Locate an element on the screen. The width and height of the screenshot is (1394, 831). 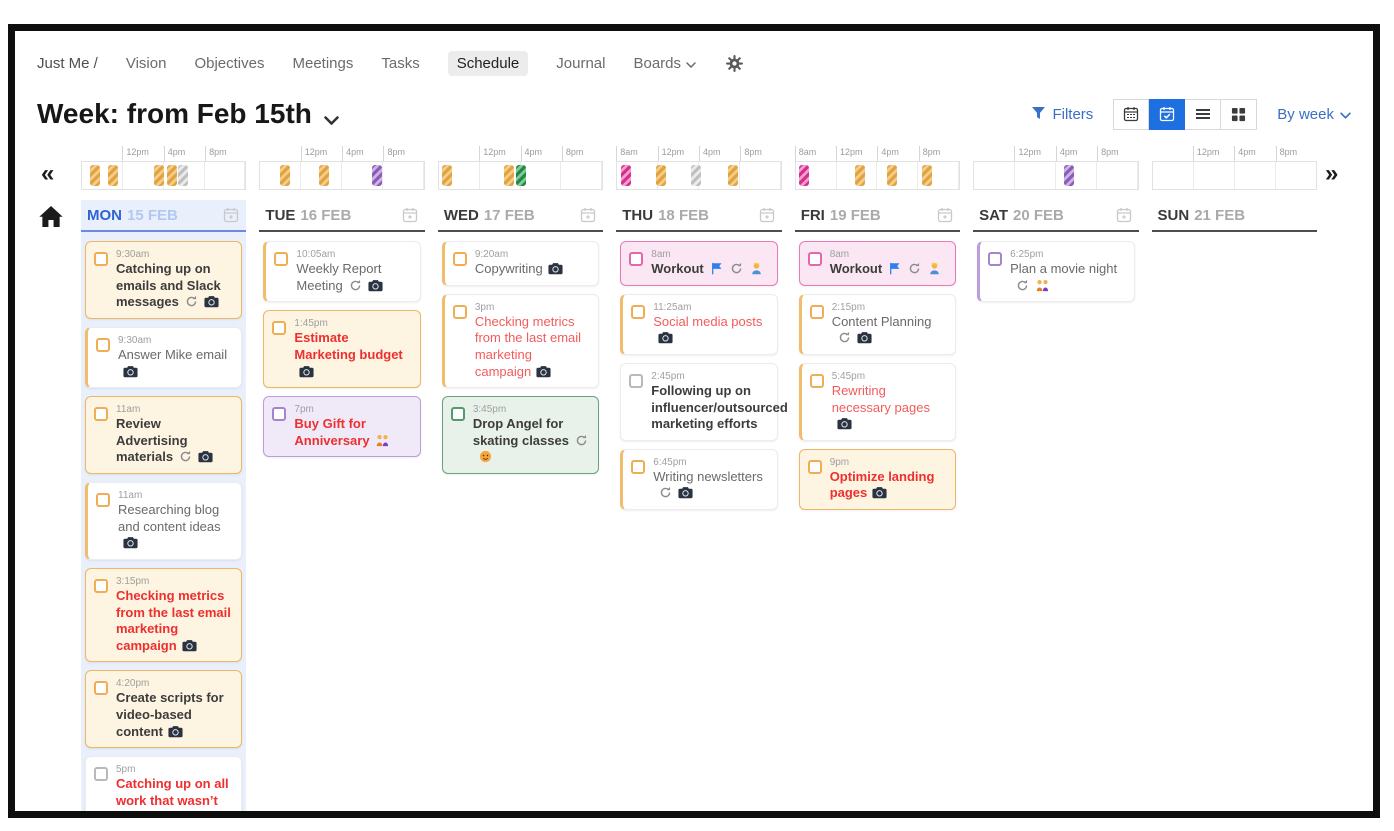
task-card: 2:15pm Content Planning is located at coordinates (877, 324).